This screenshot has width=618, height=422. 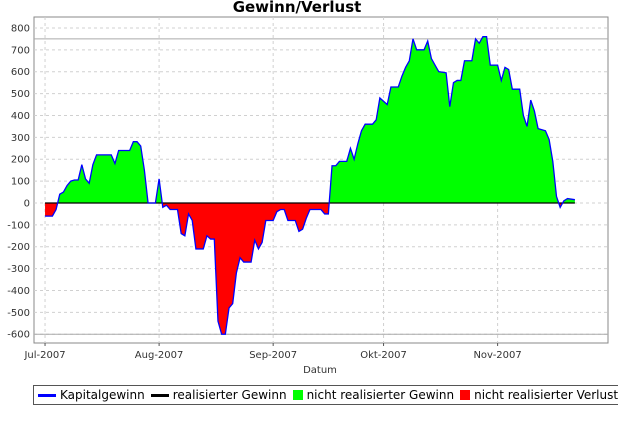 What do you see at coordinates (320, 370) in the screenshot?
I see `x-axis-label: Datum` at bounding box center [320, 370].